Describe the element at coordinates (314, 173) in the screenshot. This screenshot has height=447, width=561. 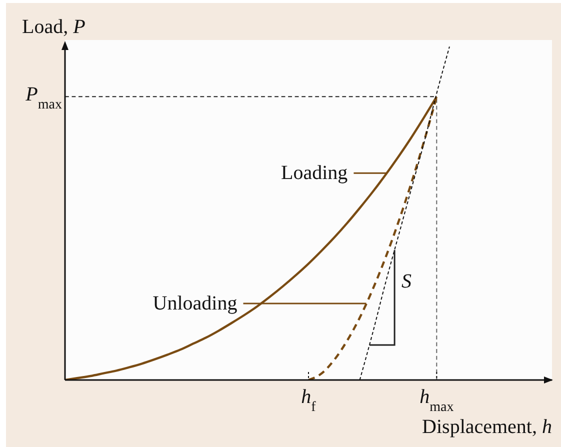
I see `legend-label: Loading` at that location.